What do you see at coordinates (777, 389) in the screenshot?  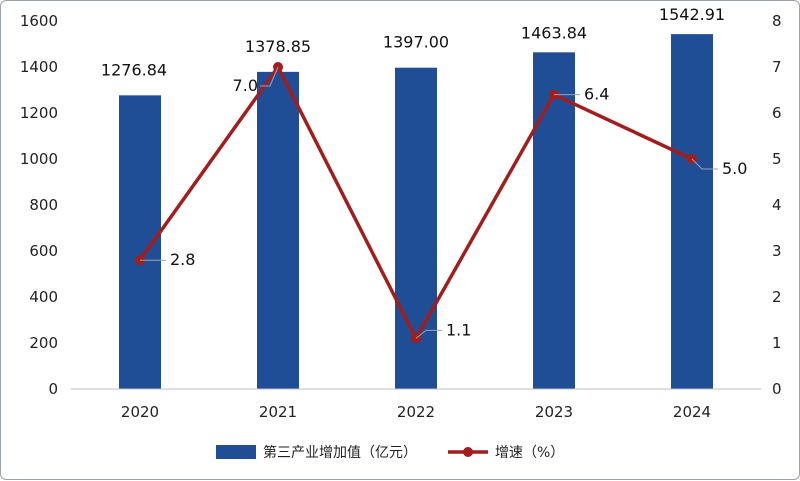 I see `y-right-tick-label: 0` at bounding box center [777, 389].